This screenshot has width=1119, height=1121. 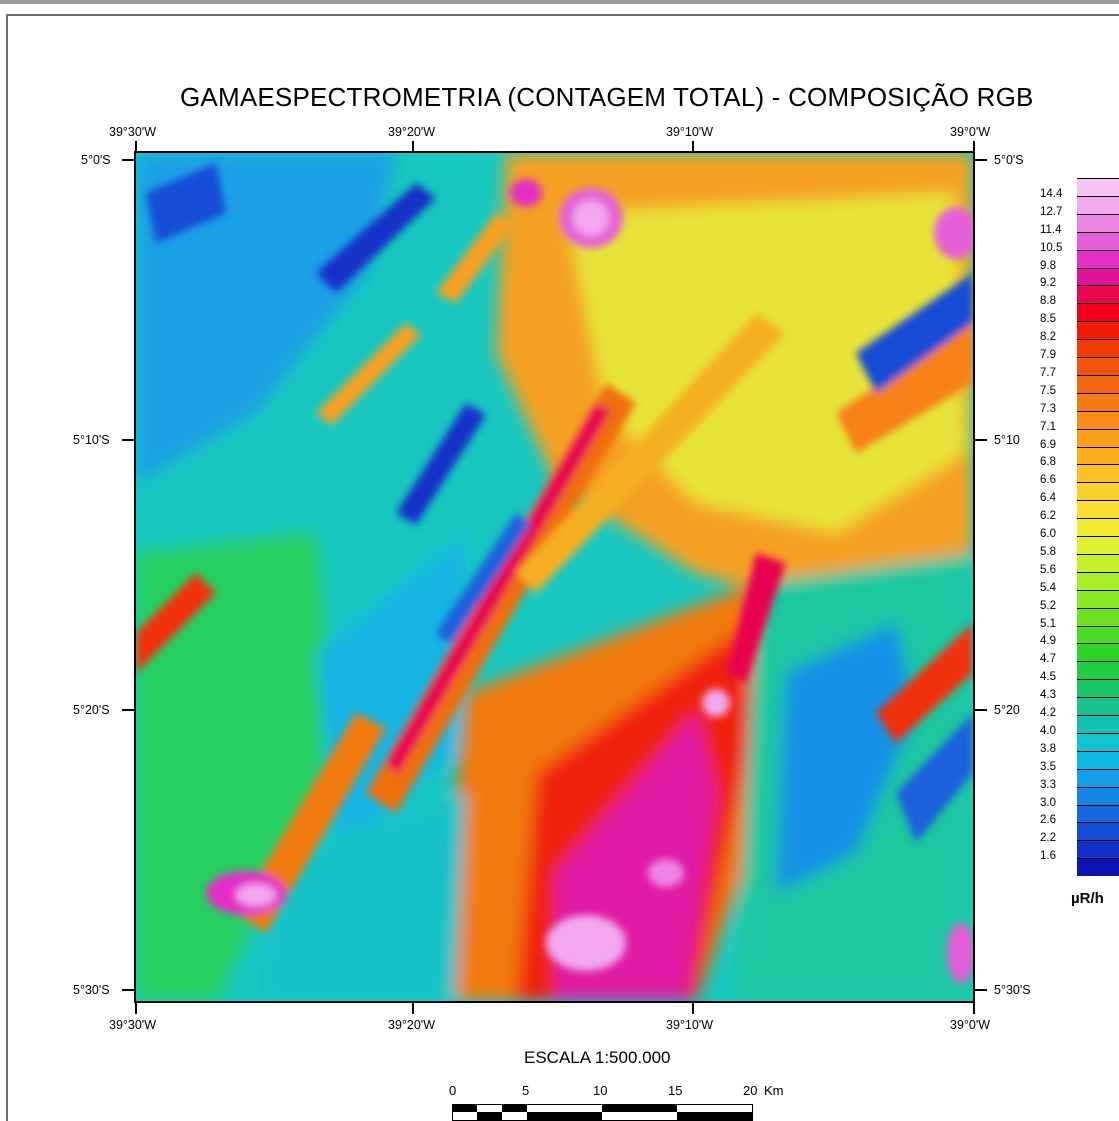 I want to click on legend-value-label: 6.6, so click(x=1048, y=480).